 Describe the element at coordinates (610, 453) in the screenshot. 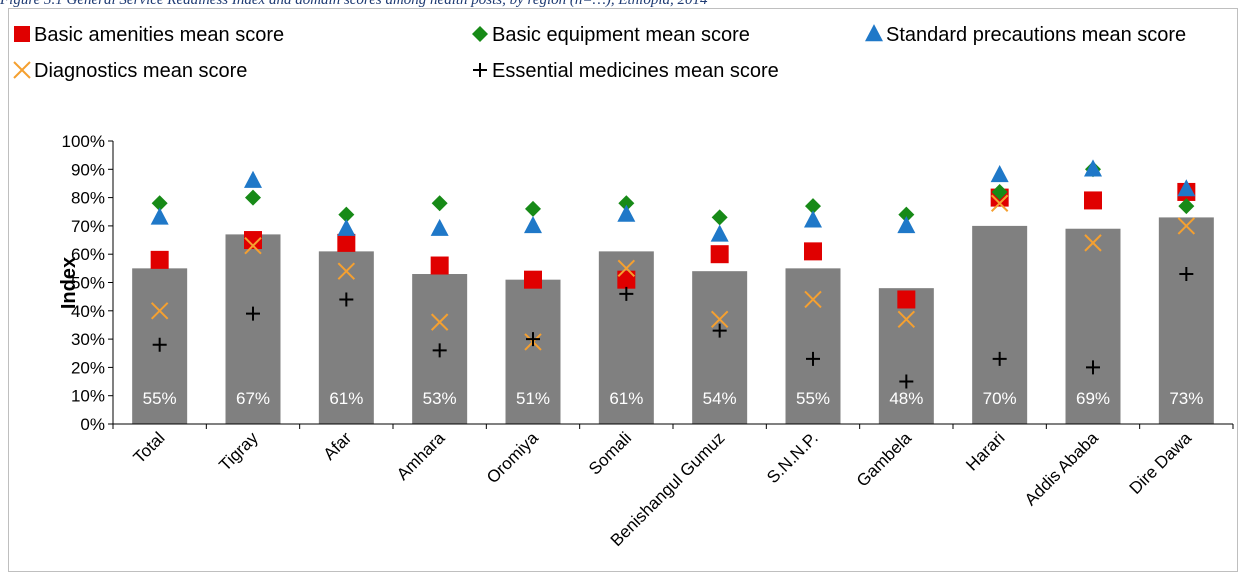

I see `x-tick-label: Somali` at that location.